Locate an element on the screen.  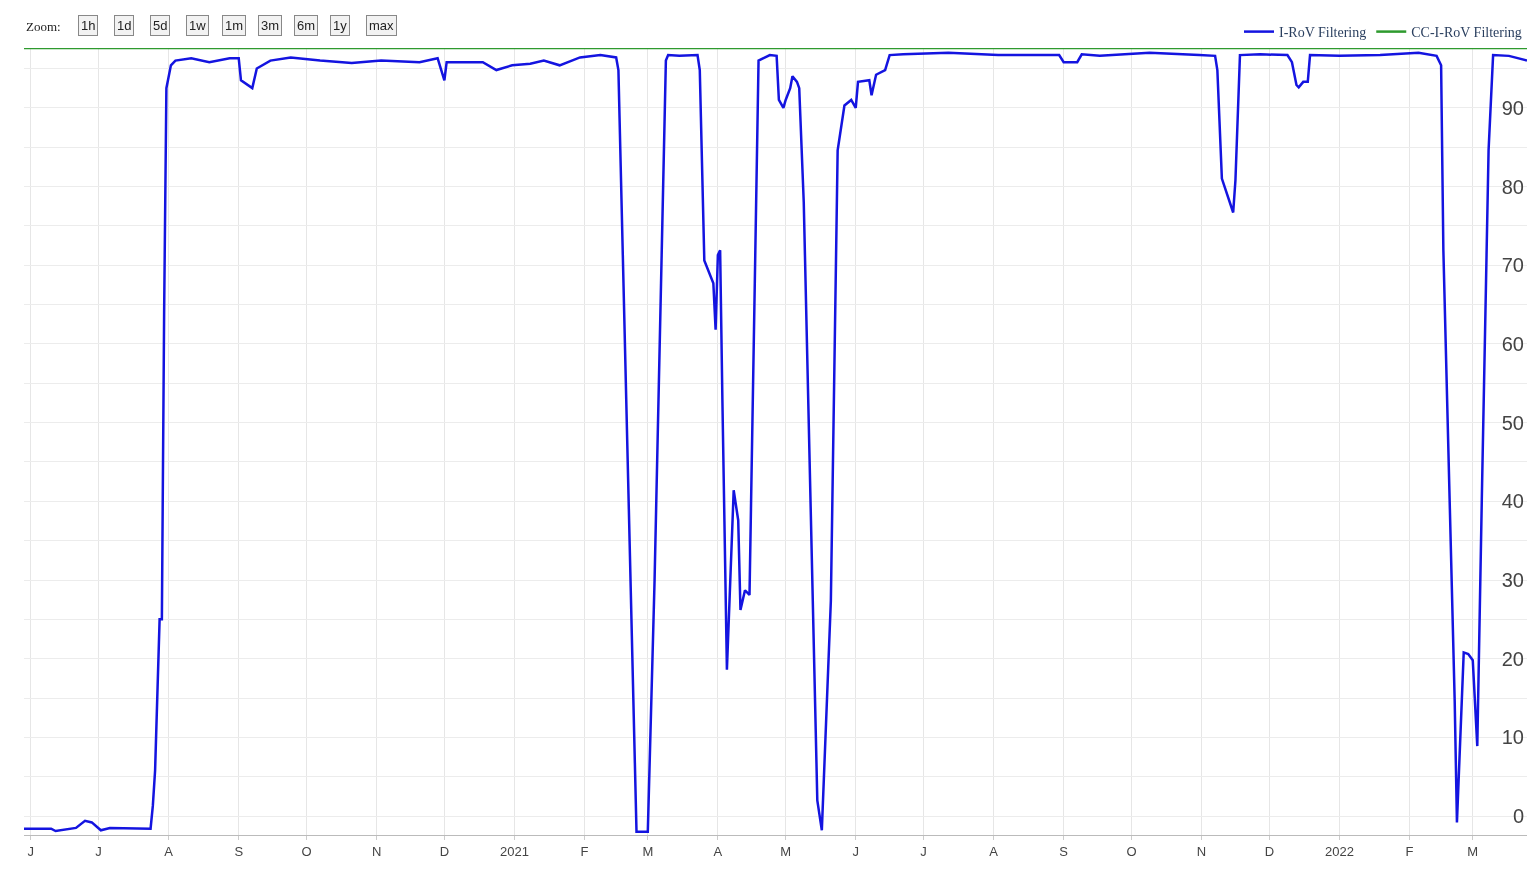
text: 1m is located at coordinates (234, 25).